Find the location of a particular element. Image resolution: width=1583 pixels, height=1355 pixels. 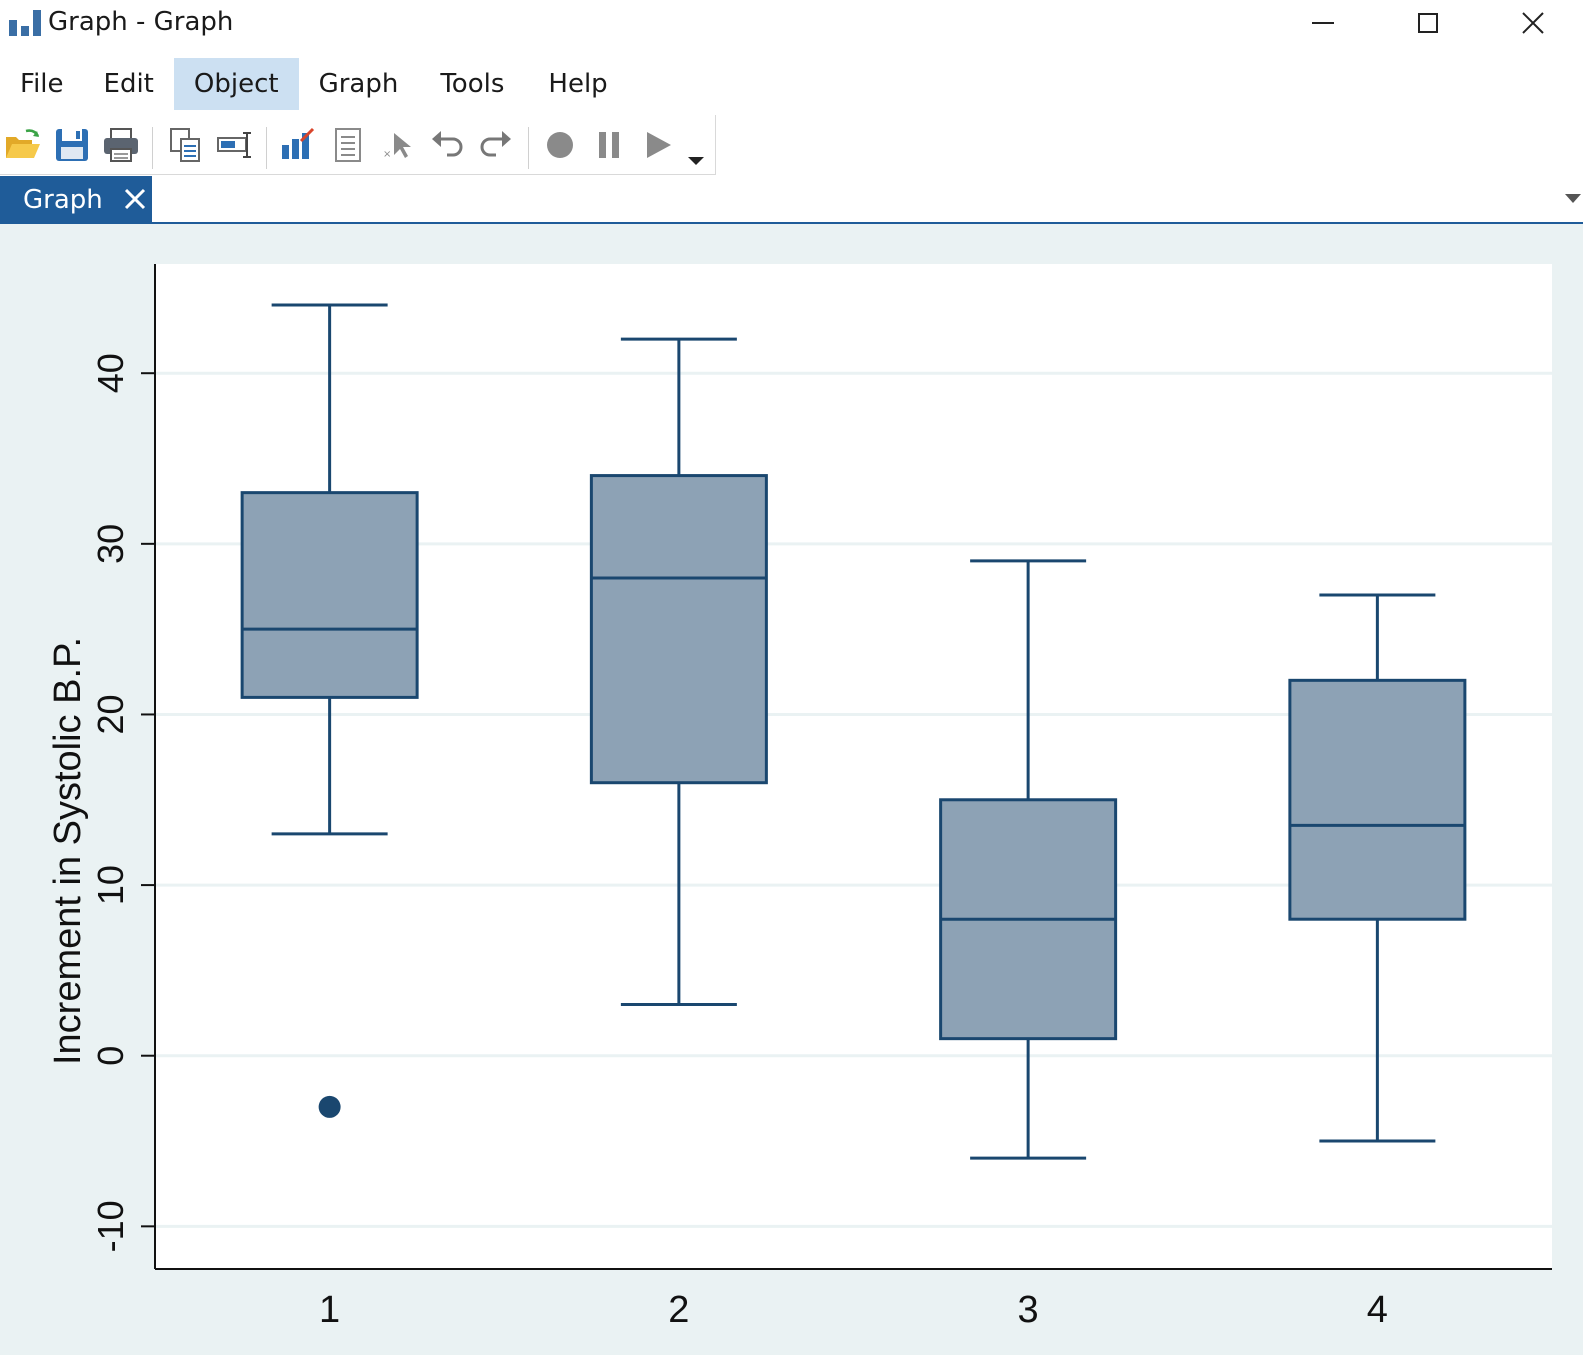

open-icon is located at coordinates (23, 143).